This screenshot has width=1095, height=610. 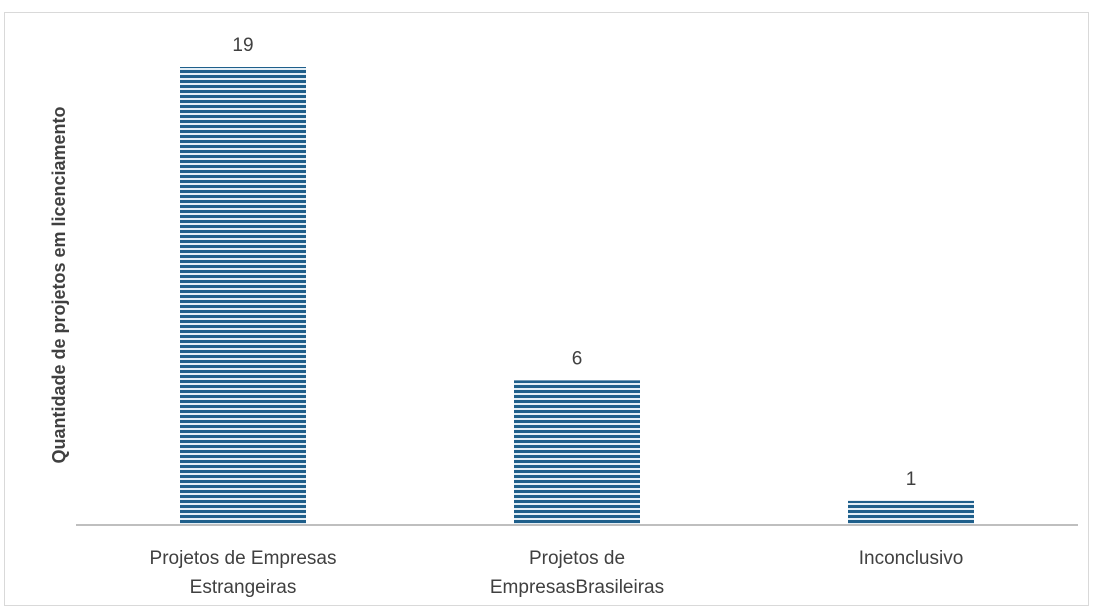 What do you see at coordinates (577, 358) in the screenshot?
I see `data-label-1: 6` at bounding box center [577, 358].